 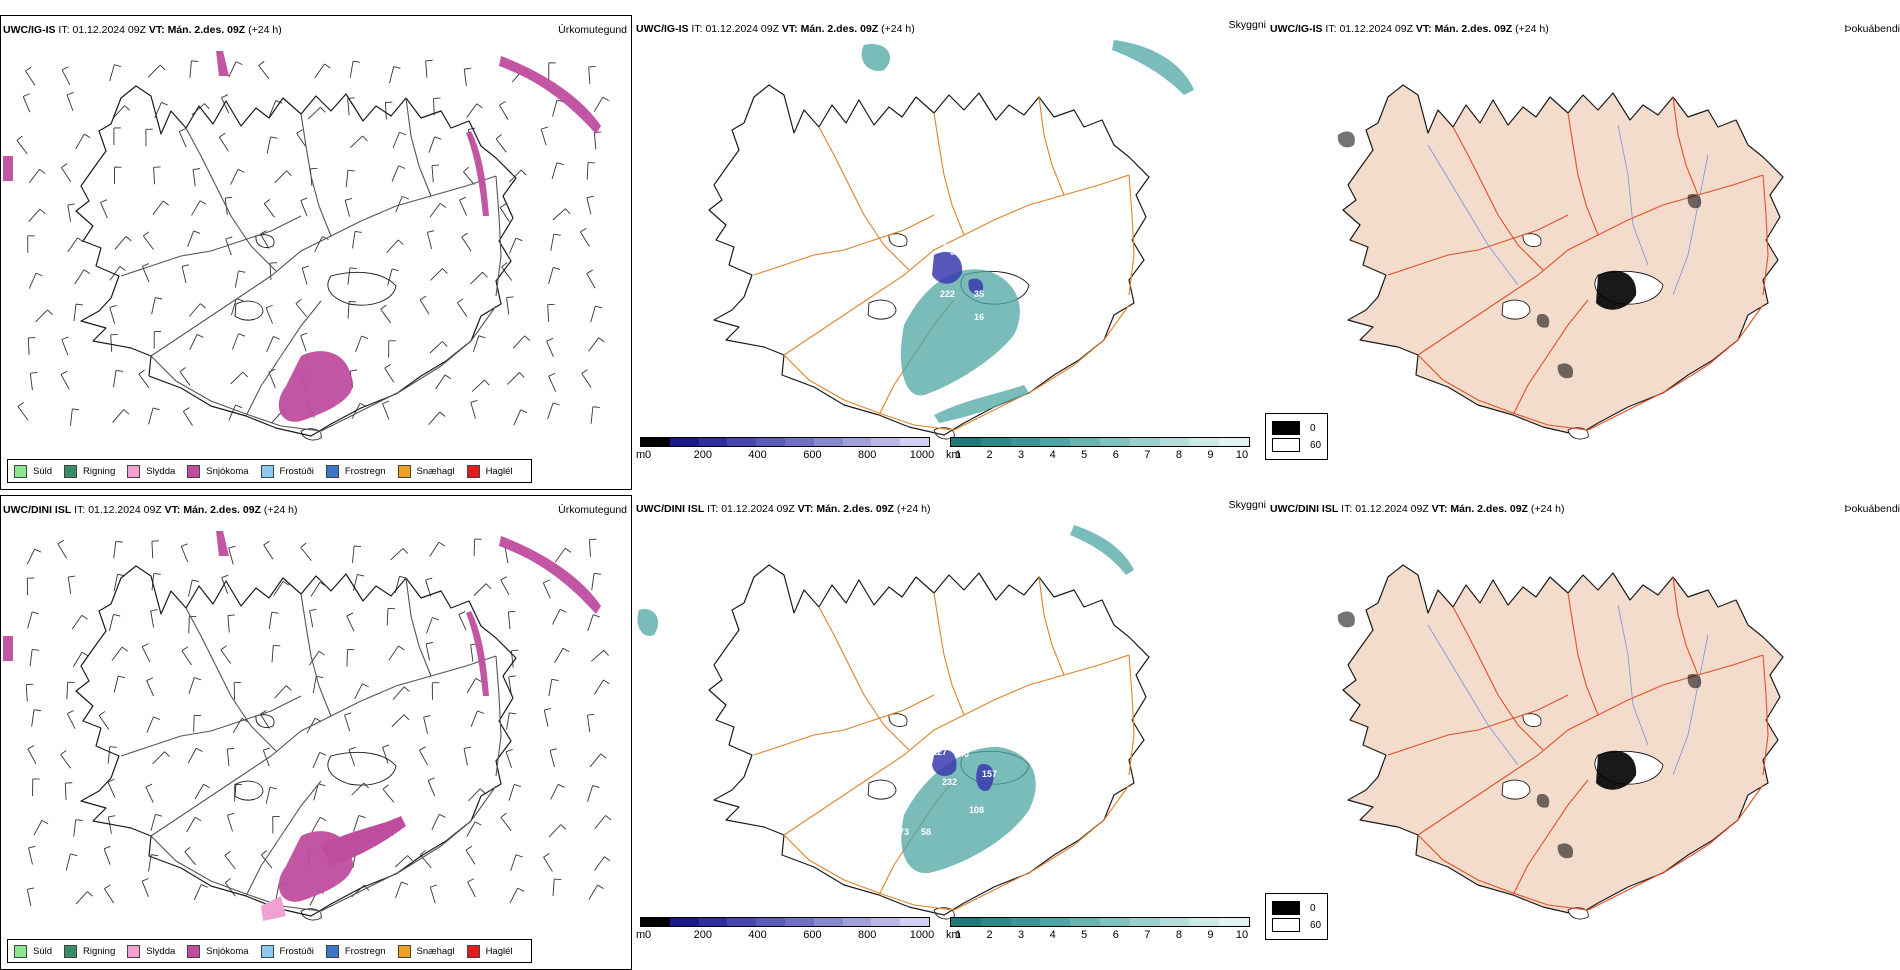 What do you see at coordinates (436, 951) in the screenshot?
I see `legend-label: Snæhagl` at bounding box center [436, 951].